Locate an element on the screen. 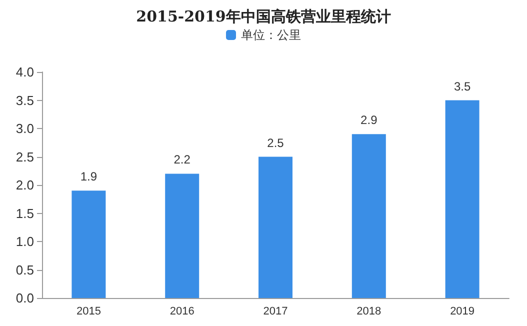 Image resolution: width=527 pixels, height=326 pixels. x-tick-label: 2019 is located at coordinates (462, 312).